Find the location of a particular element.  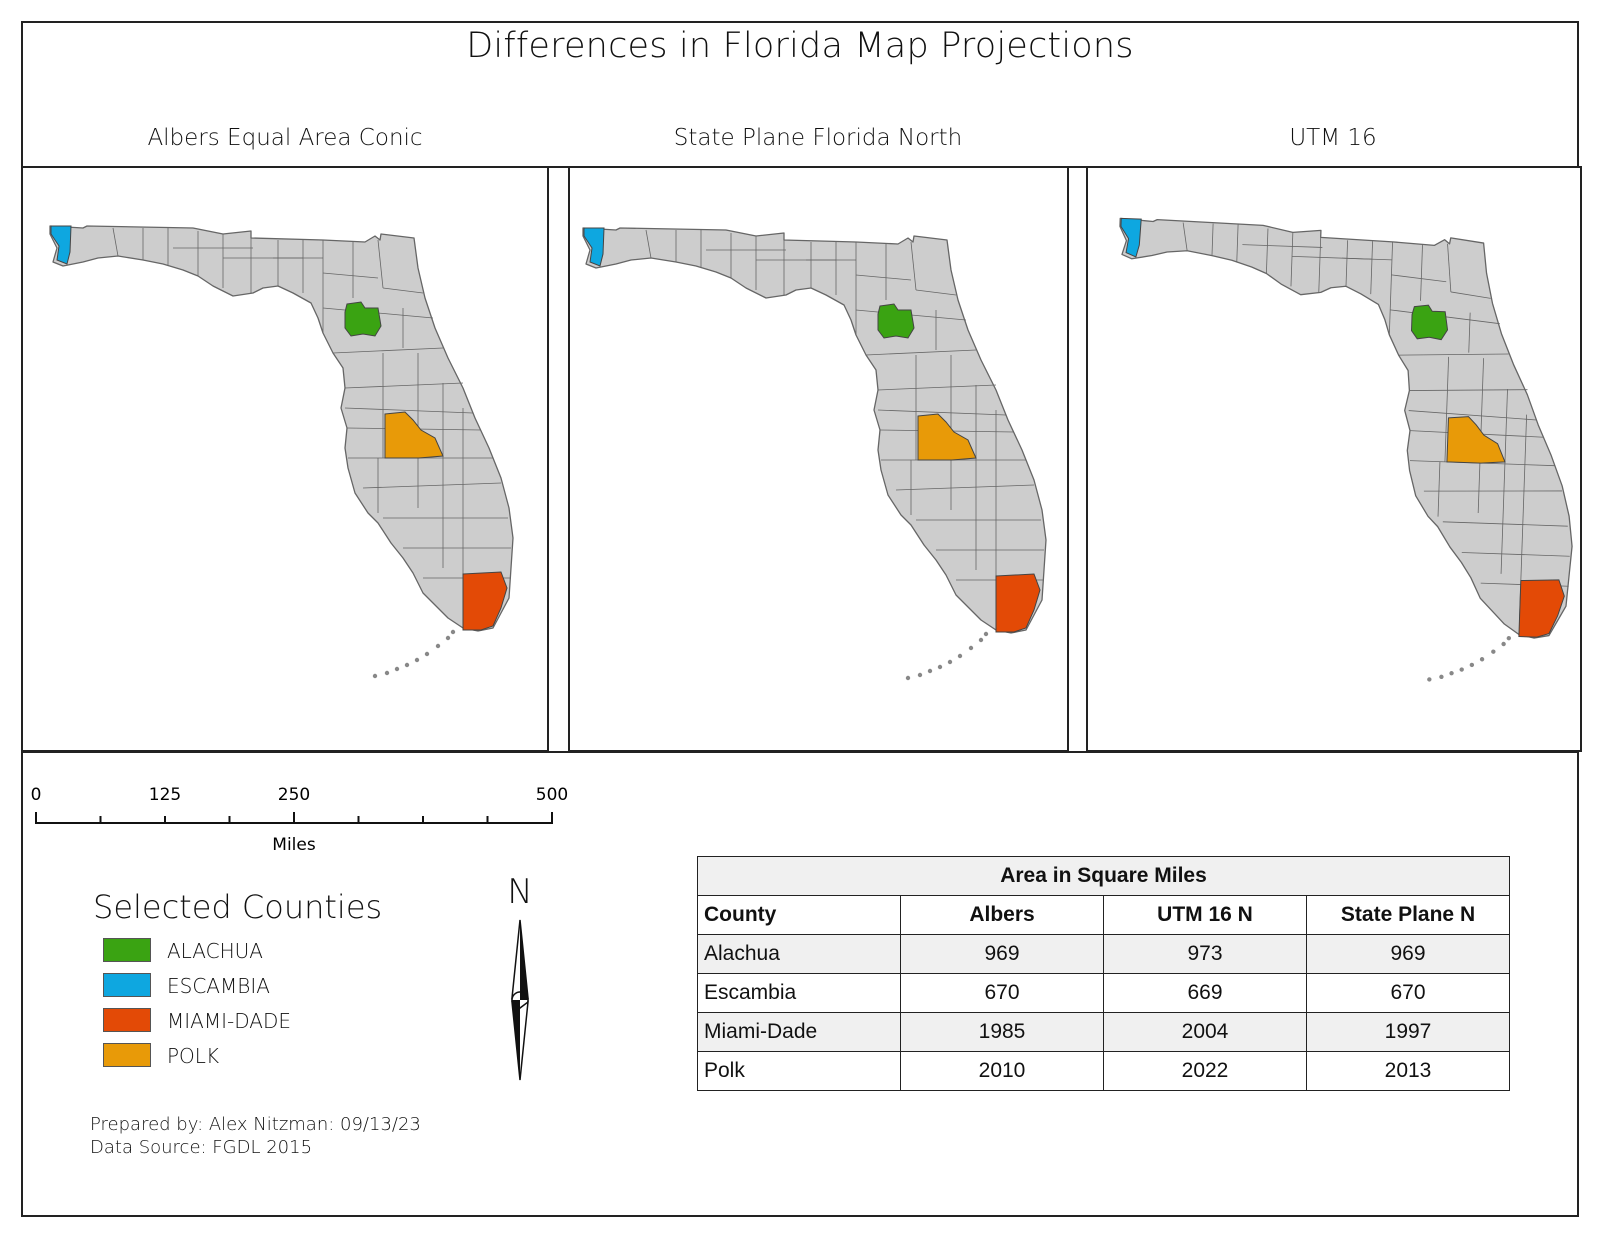

table-cell: Miami-Dade is located at coordinates (799, 1032).